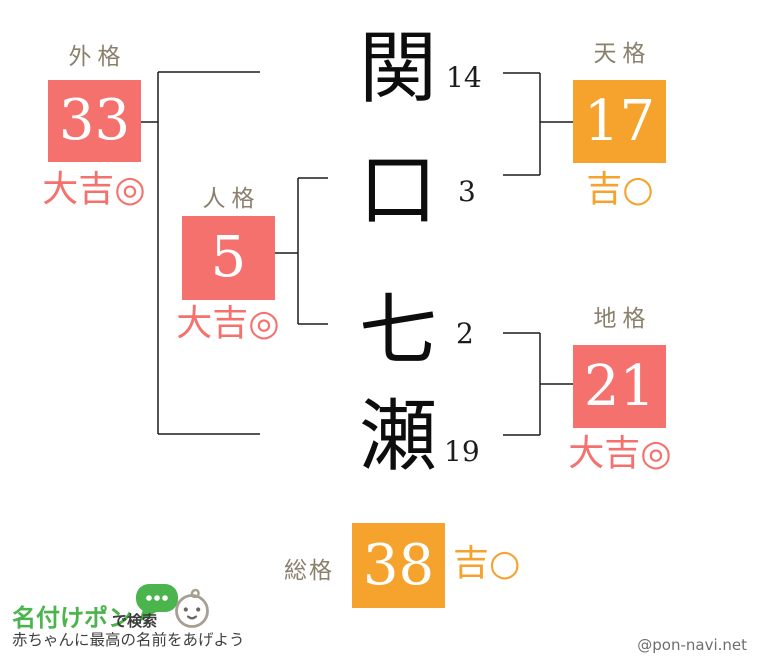  What do you see at coordinates (622, 319) in the screenshot?
I see `chikaku-label: 地格` at bounding box center [622, 319].